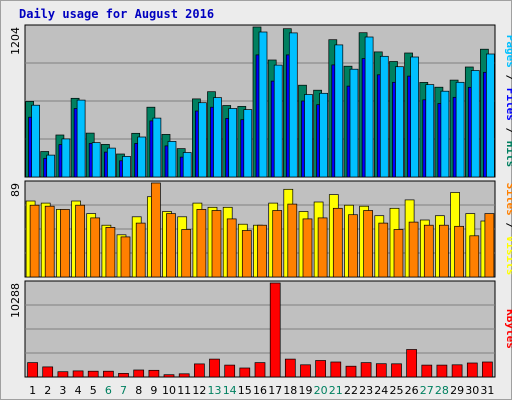  I want to click on legend-entry: Files, so click(508, 104).